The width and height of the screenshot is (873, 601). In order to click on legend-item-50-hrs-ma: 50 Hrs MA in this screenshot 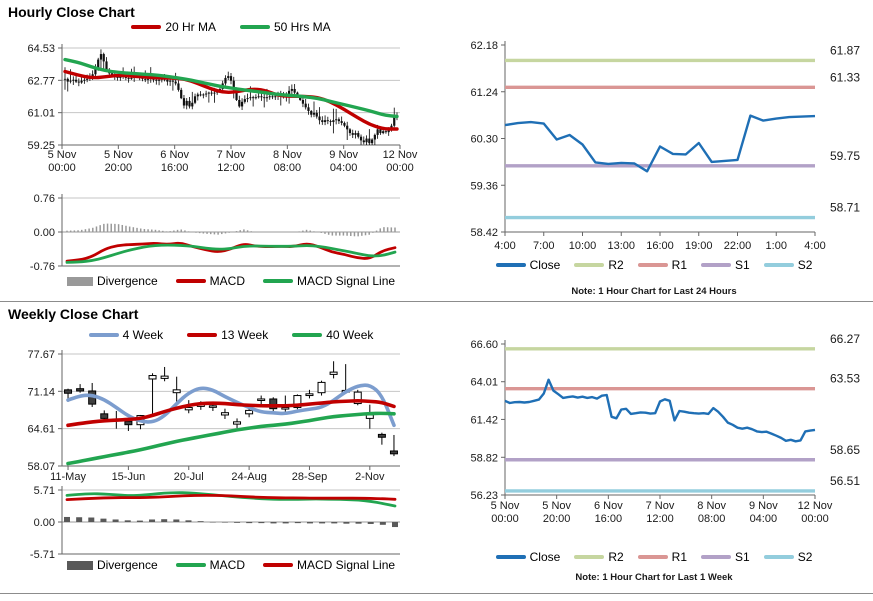, I will do `click(285, 27)`.